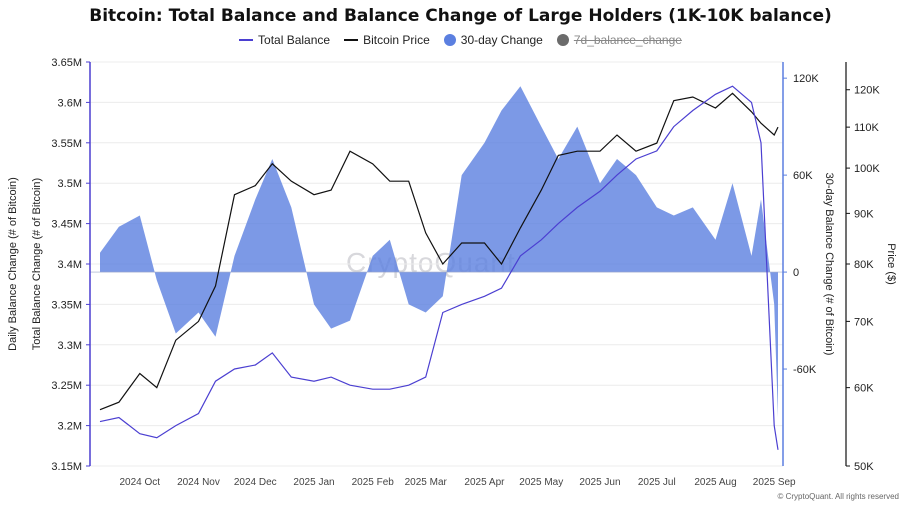 The image size is (921, 508). Describe the element at coordinates (70, 184) in the screenshot. I see `left-axis-tick-label: 3.5M` at that location.